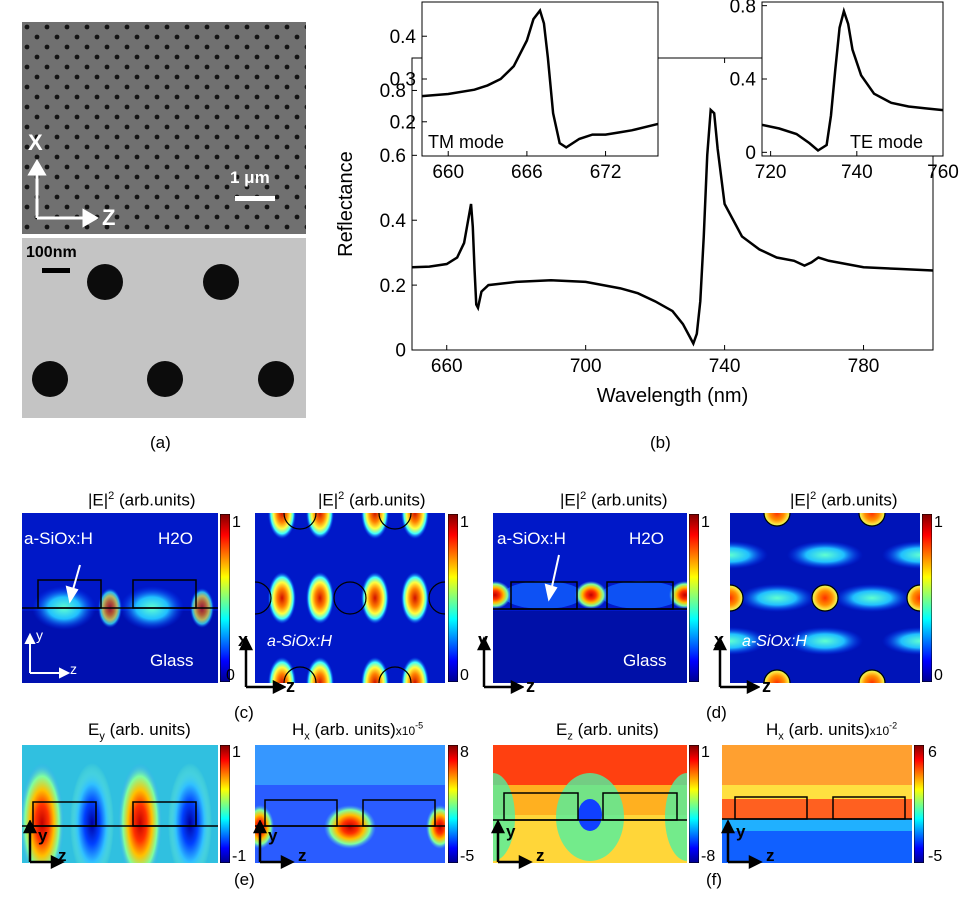  Describe the element at coordinates (938, 675) in the screenshot. I see `cbar-d2-min: 0` at that location.